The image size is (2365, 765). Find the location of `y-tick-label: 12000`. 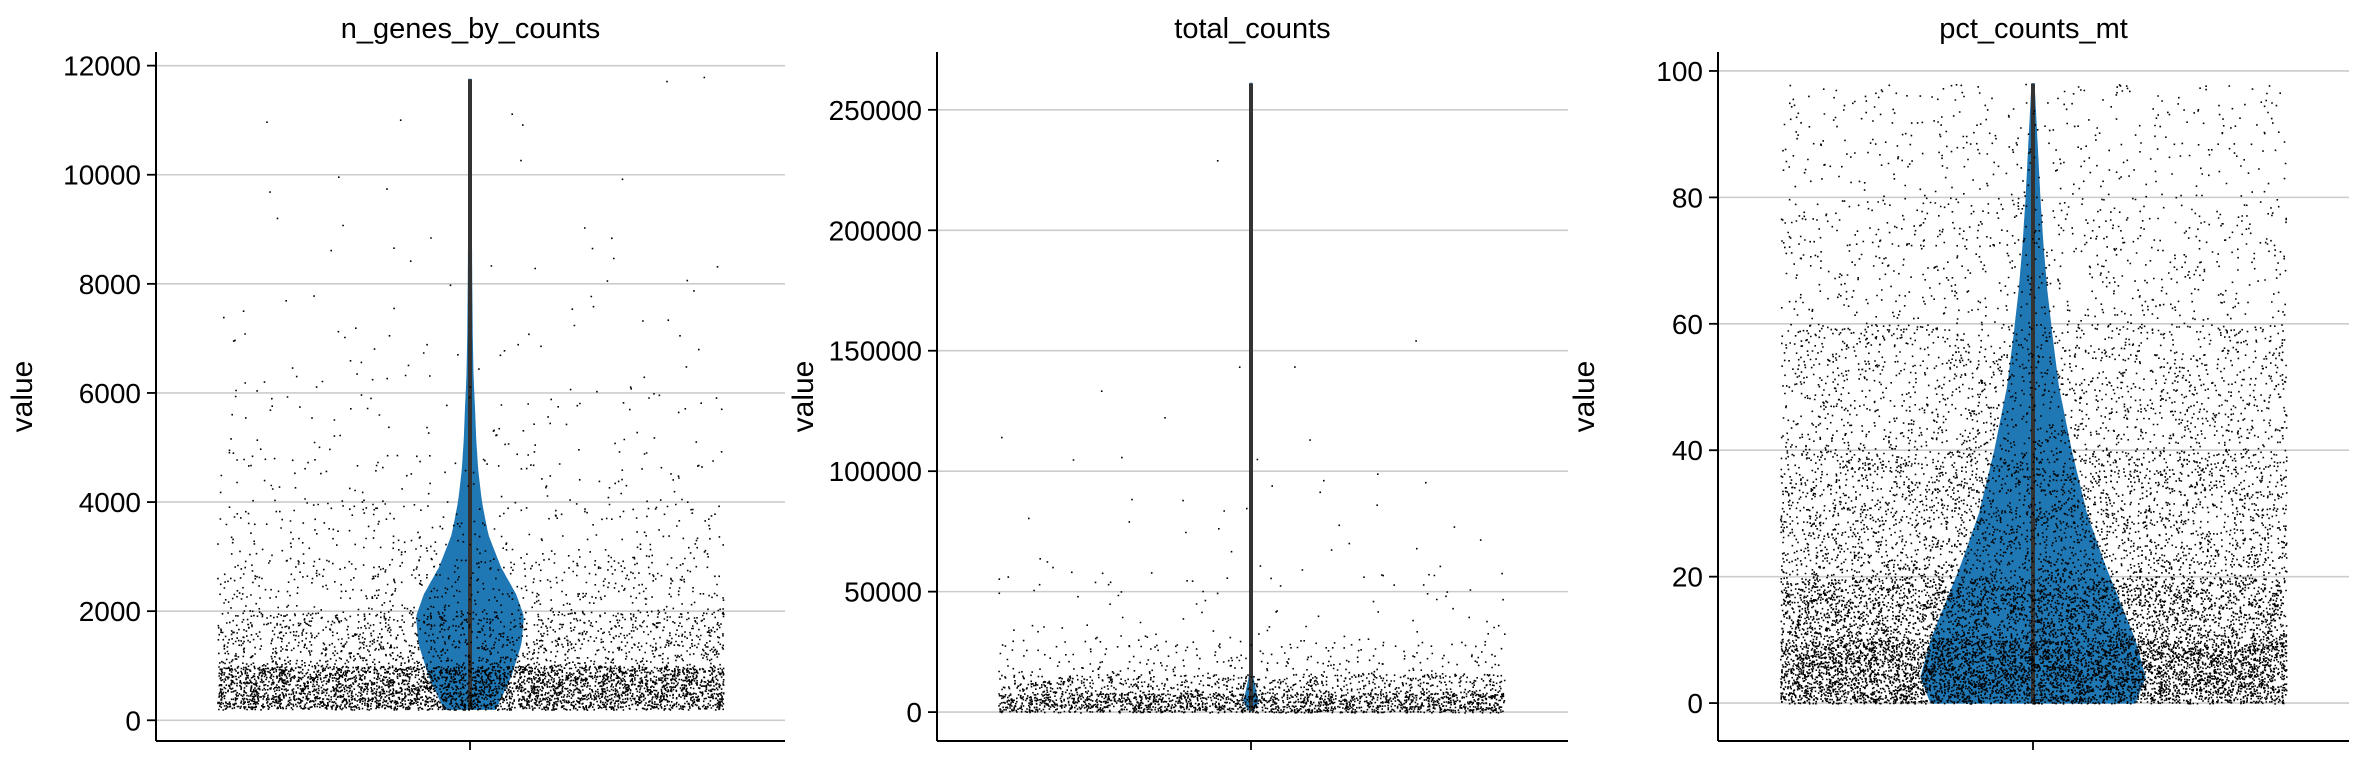

y-tick-label: 12000 is located at coordinates (102, 66).